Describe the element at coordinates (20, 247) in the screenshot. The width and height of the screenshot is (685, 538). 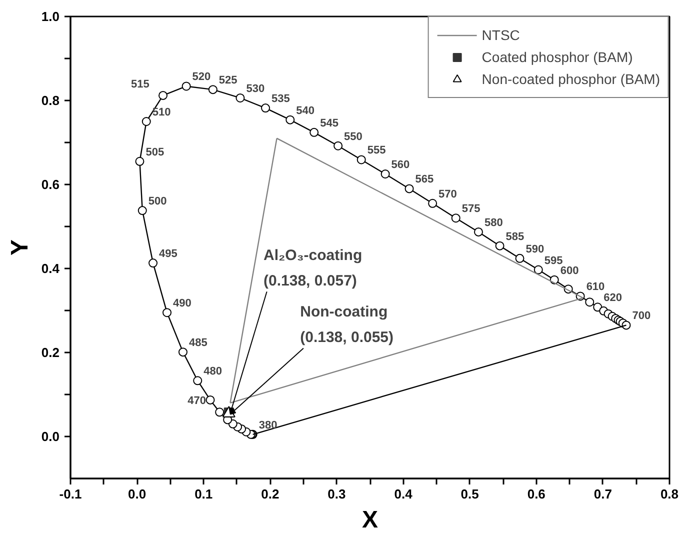
I see `y-axis-title: Y` at that location.